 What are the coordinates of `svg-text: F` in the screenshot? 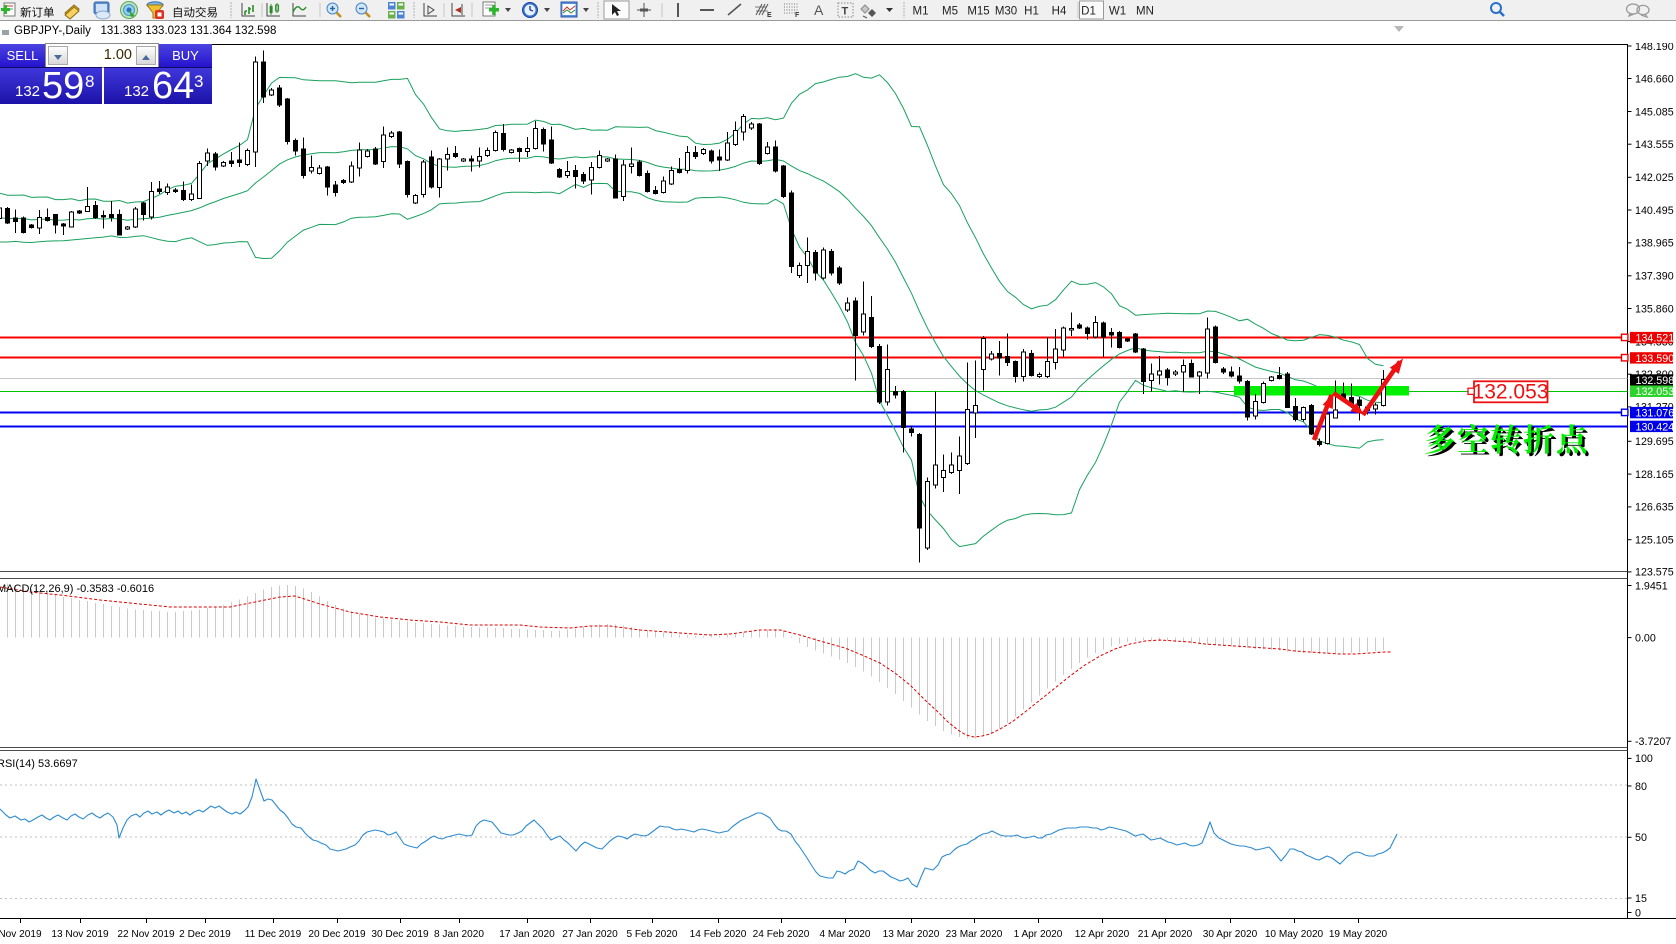 It's located at (797, 15).